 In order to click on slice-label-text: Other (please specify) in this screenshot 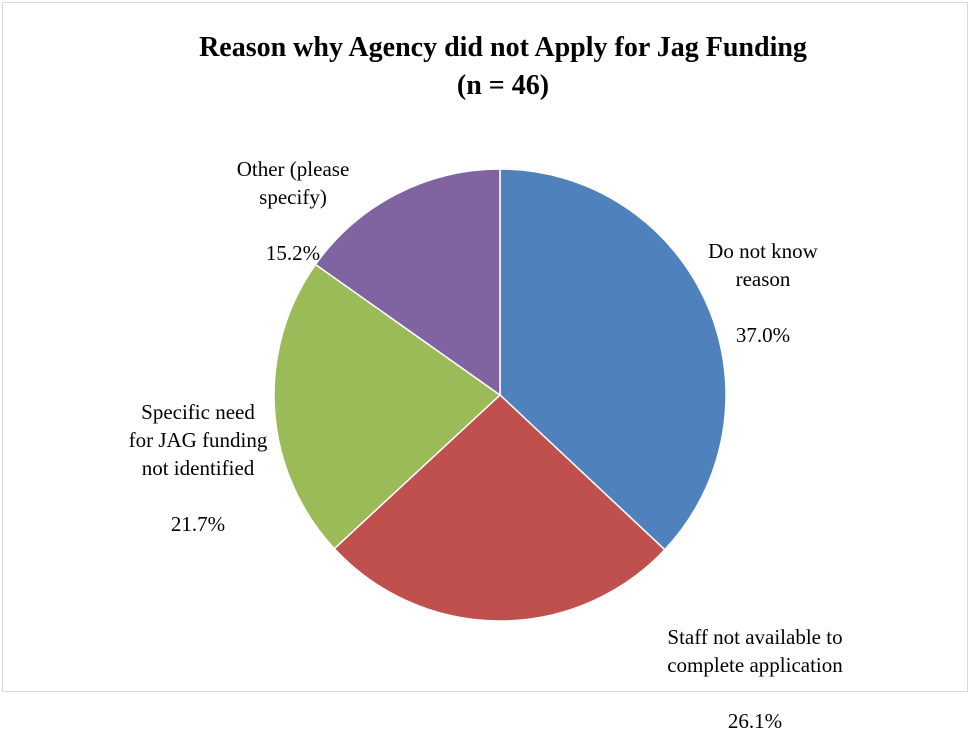, I will do `click(293, 183)`.